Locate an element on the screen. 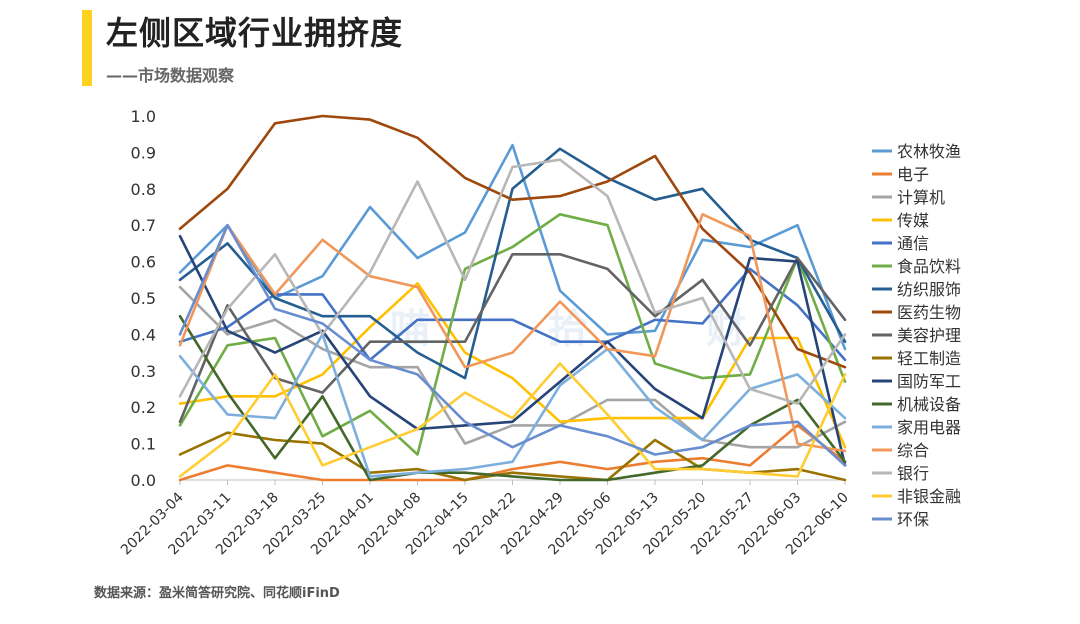 This screenshot has width=1080, height=624. legend-label: 银行 is located at coordinates (913, 473).